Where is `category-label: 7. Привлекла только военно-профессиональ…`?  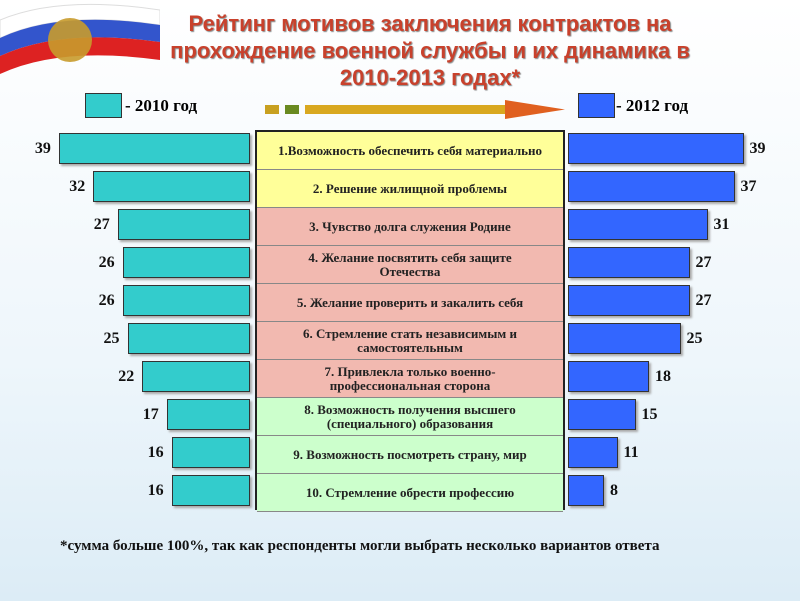 category-label: 7. Привлекла только военно-профессиональ… is located at coordinates (410, 379).